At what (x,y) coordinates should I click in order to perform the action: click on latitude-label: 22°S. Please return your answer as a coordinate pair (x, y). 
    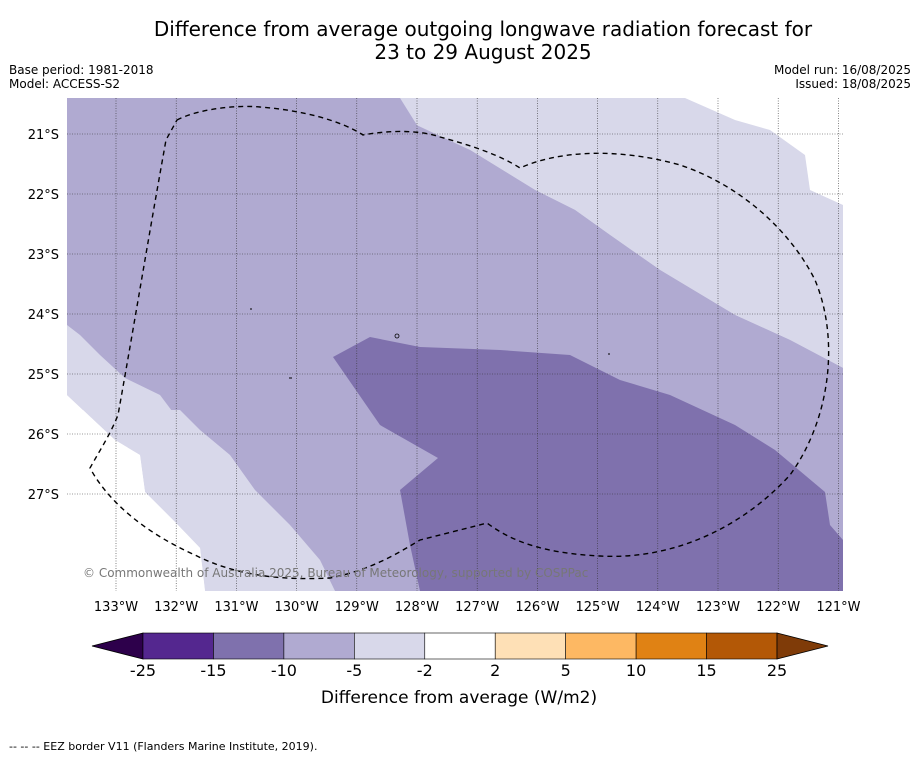
    Looking at the image, I should click on (43, 195).